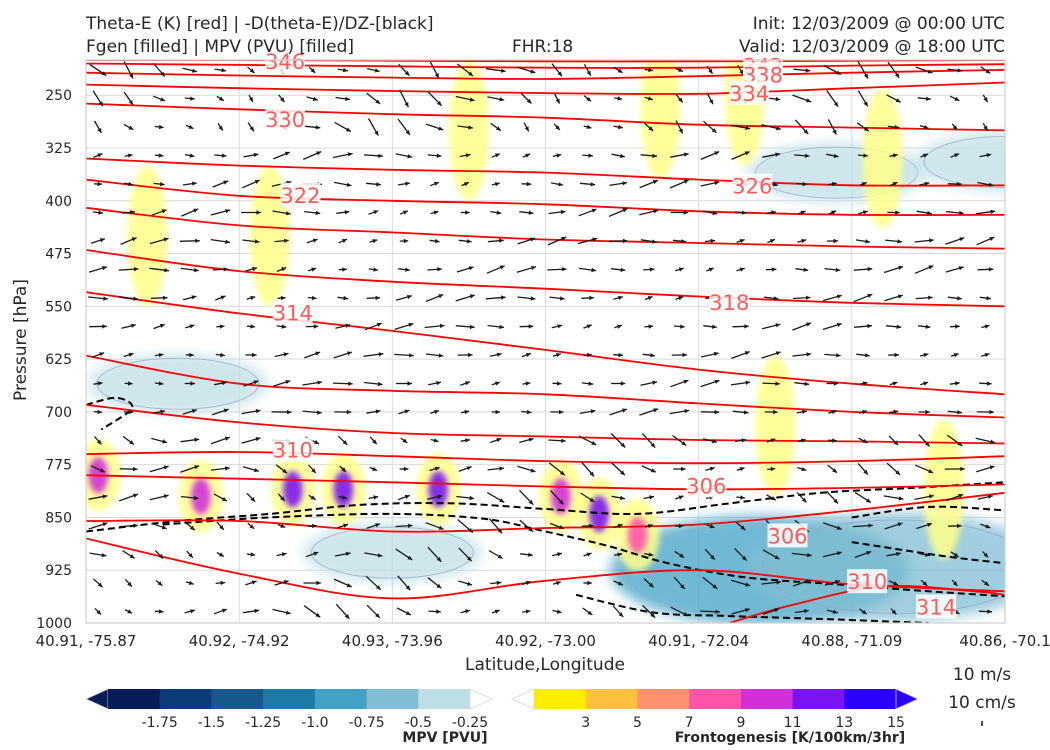  I want to click on theta-e-contour-line, so click(545, 512).